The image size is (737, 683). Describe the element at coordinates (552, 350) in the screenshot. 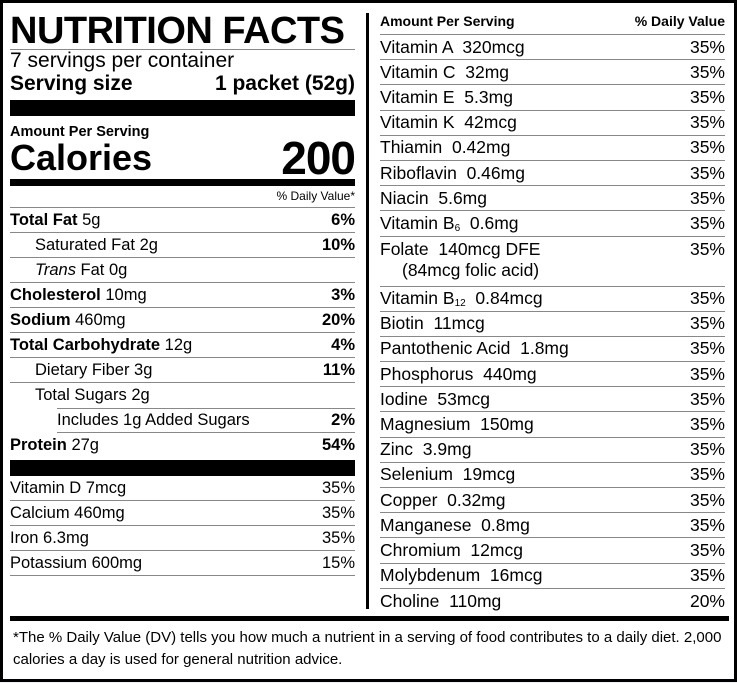

I see `vitamin-row: Pantothenic Acid 1.8mg 35%` at that location.